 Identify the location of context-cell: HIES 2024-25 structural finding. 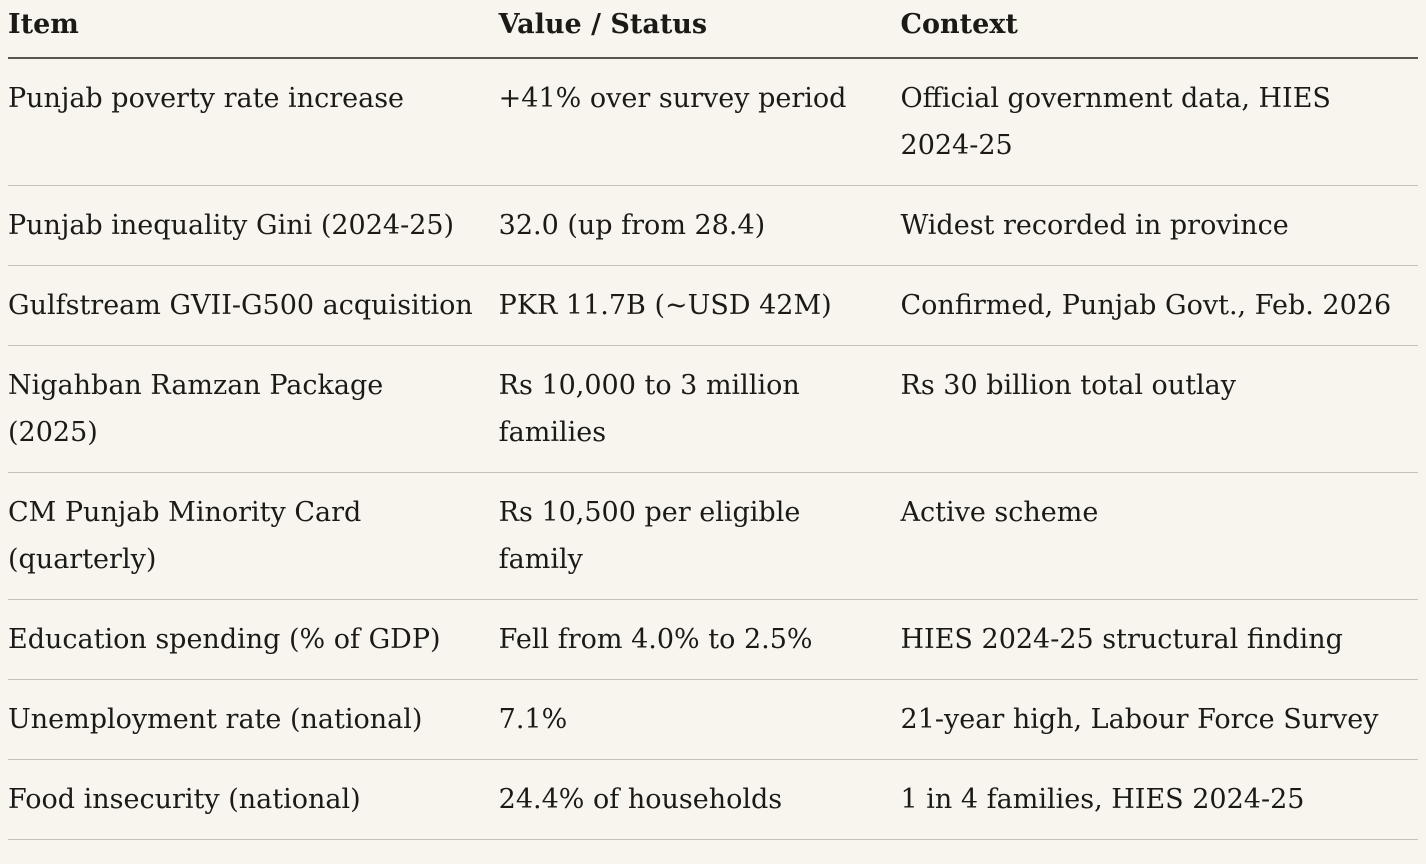
(1159, 639).